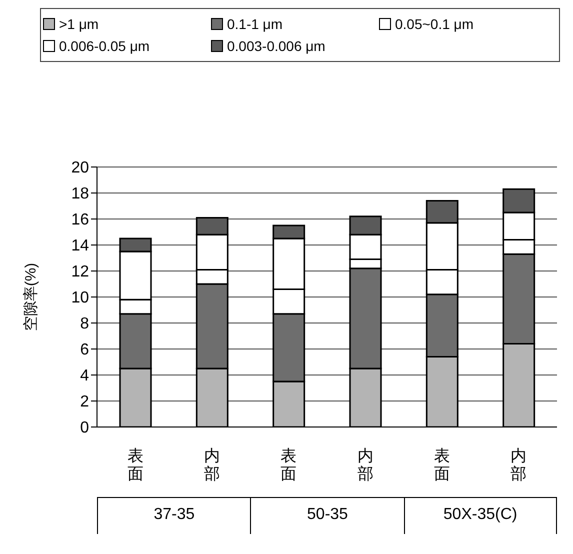 This screenshot has height=554, width=573. Describe the element at coordinates (255, 24) in the screenshot. I see `legend-label: 0.1-1 μm` at that location.